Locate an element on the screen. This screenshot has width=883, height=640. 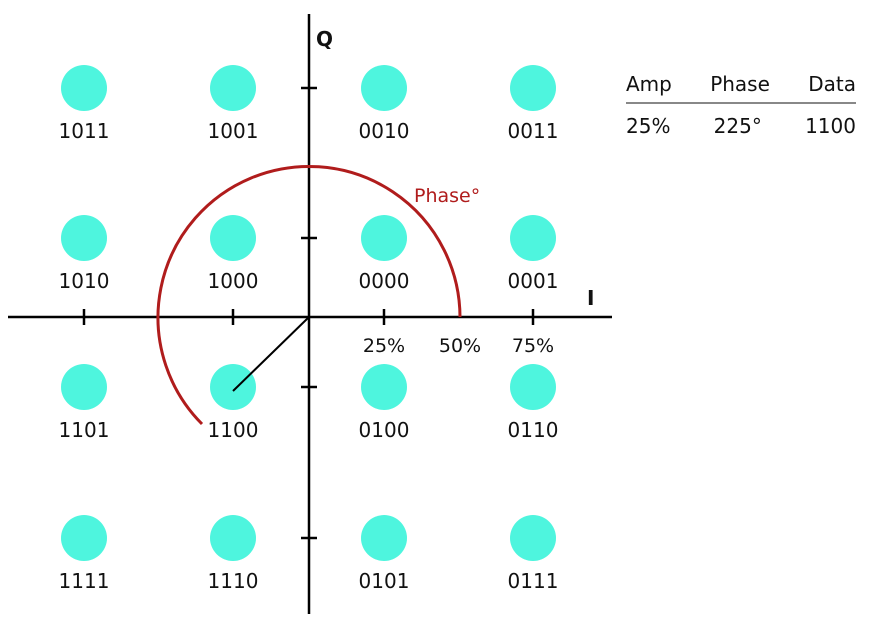
value-phase: 225° is located at coordinates (737, 126).